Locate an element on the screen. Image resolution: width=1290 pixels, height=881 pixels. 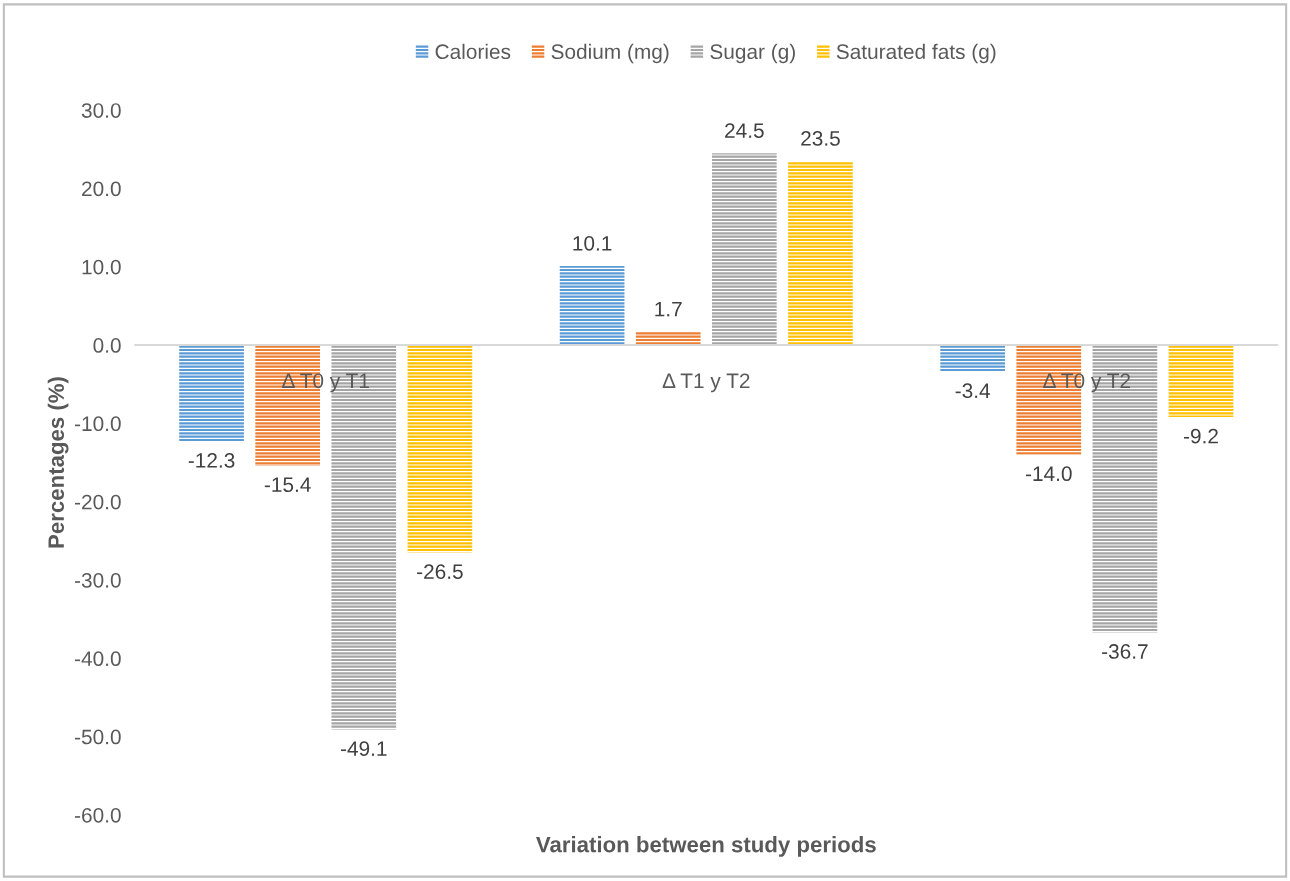
data-label: -26.5 is located at coordinates (440, 571).